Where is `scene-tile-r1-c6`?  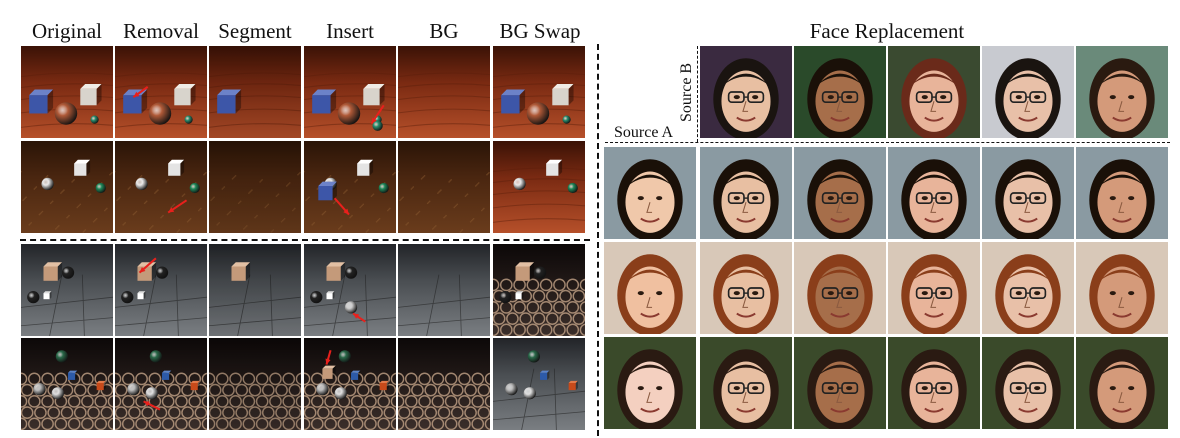
scene-tile-r1-c6 is located at coordinates (539, 92).